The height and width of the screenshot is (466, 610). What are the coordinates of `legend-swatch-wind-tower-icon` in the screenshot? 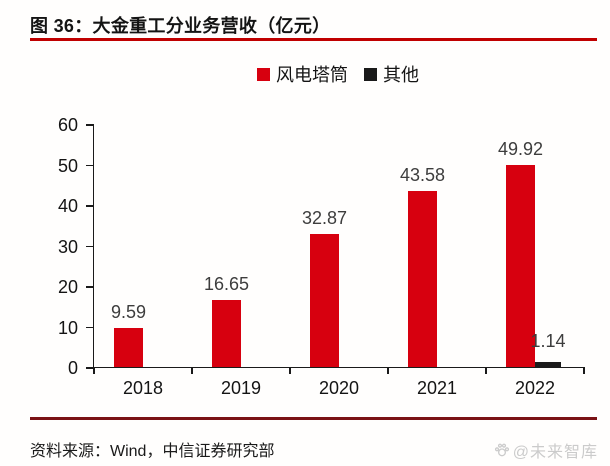 It's located at (263, 74).